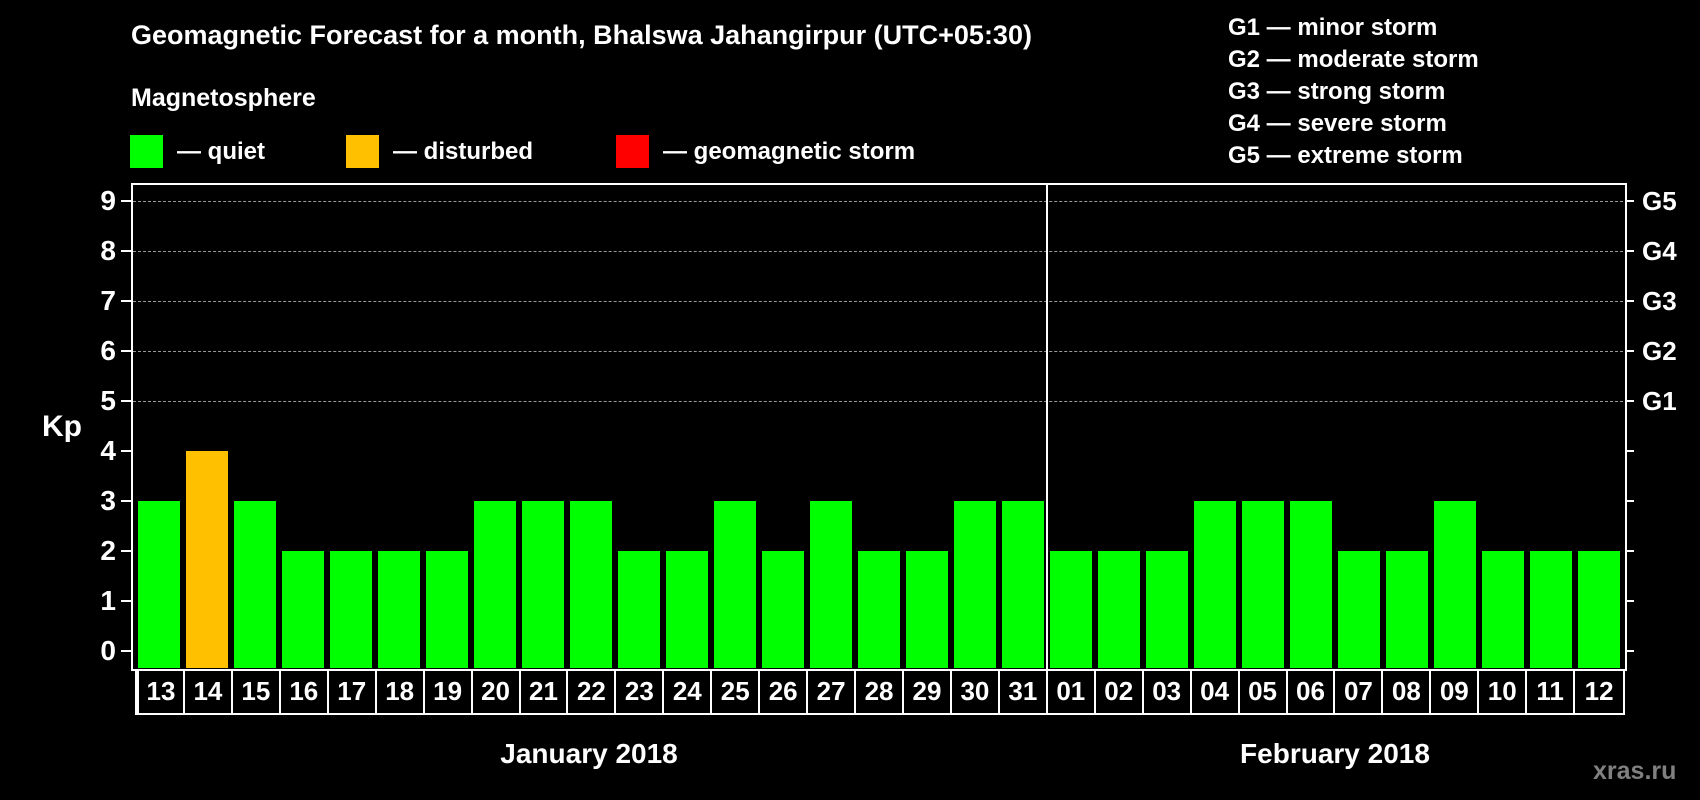 The width and height of the screenshot is (1700, 800). I want to click on day-label: 08, so click(1407, 691).